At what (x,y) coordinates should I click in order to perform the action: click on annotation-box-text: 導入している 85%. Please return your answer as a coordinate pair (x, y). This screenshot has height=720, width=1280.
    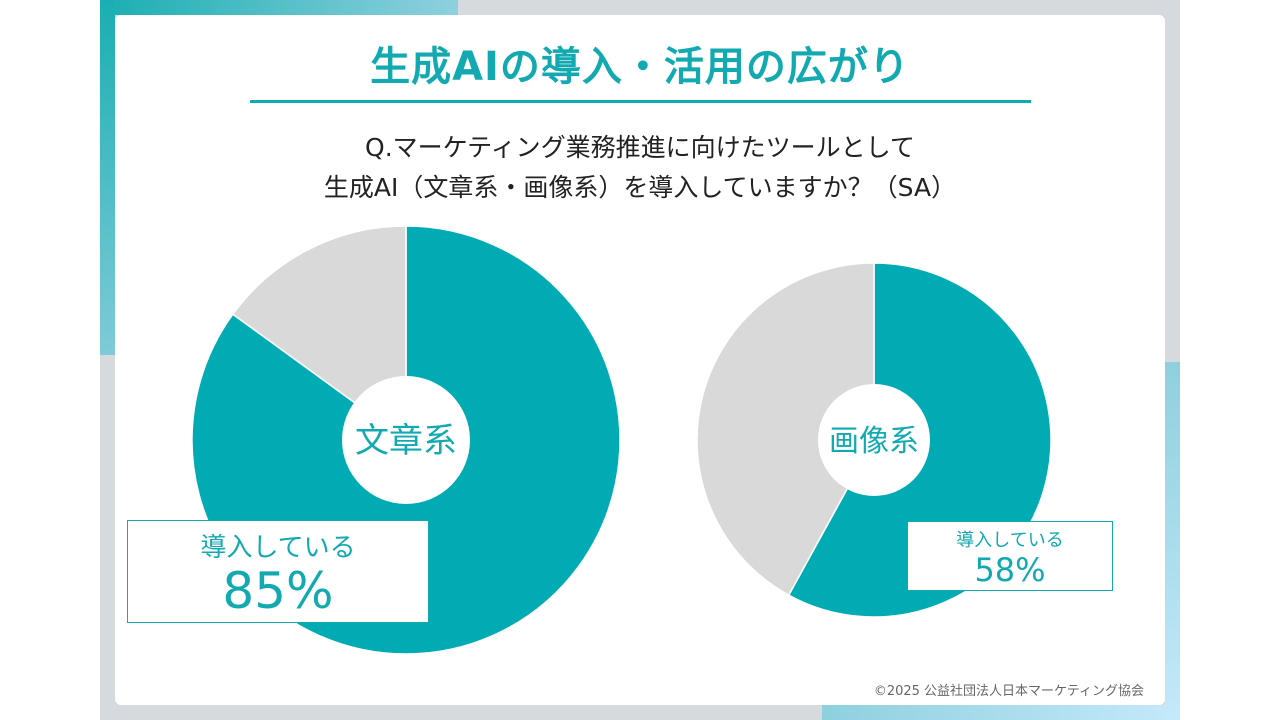
    Looking at the image, I should click on (278, 571).